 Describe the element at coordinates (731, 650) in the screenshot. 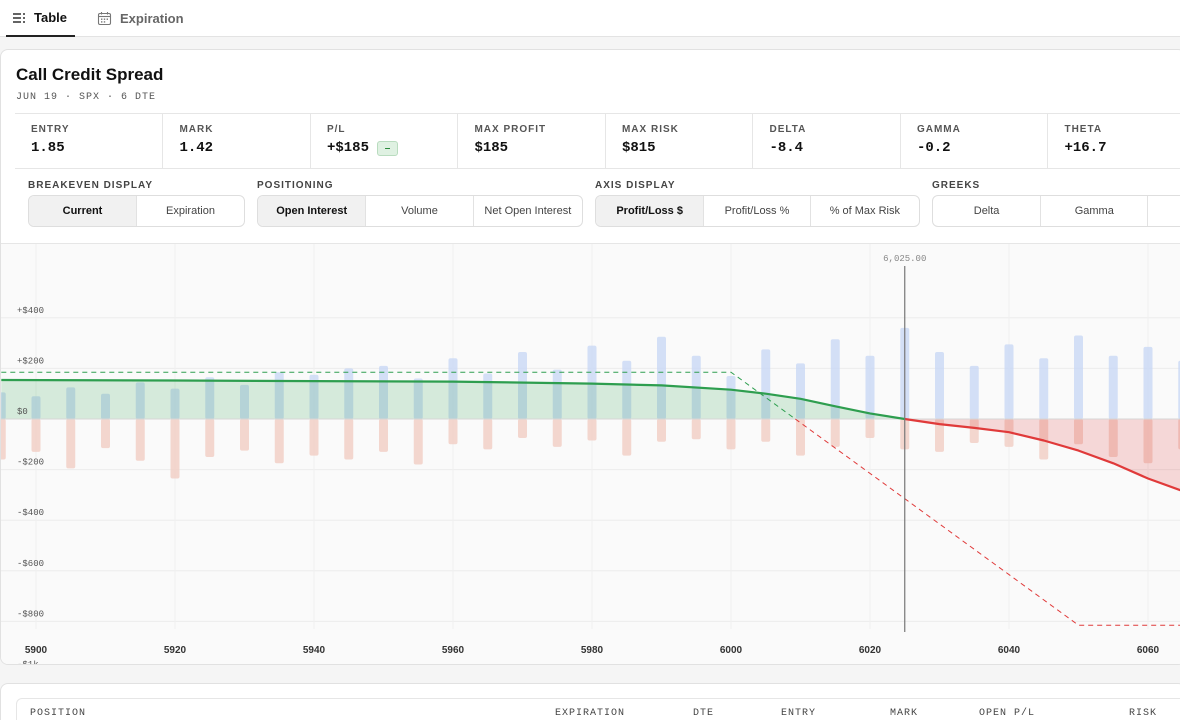

I see `x-tick-label: 6000` at that location.